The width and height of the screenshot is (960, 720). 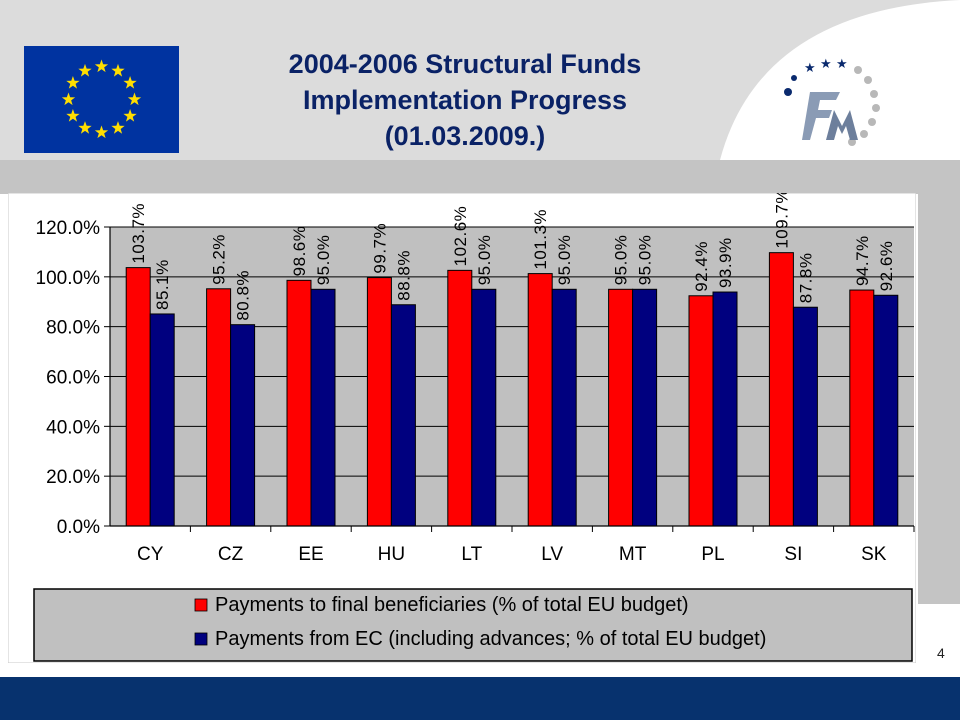 I want to click on bar-series-2-hu, so click(x=403, y=415).